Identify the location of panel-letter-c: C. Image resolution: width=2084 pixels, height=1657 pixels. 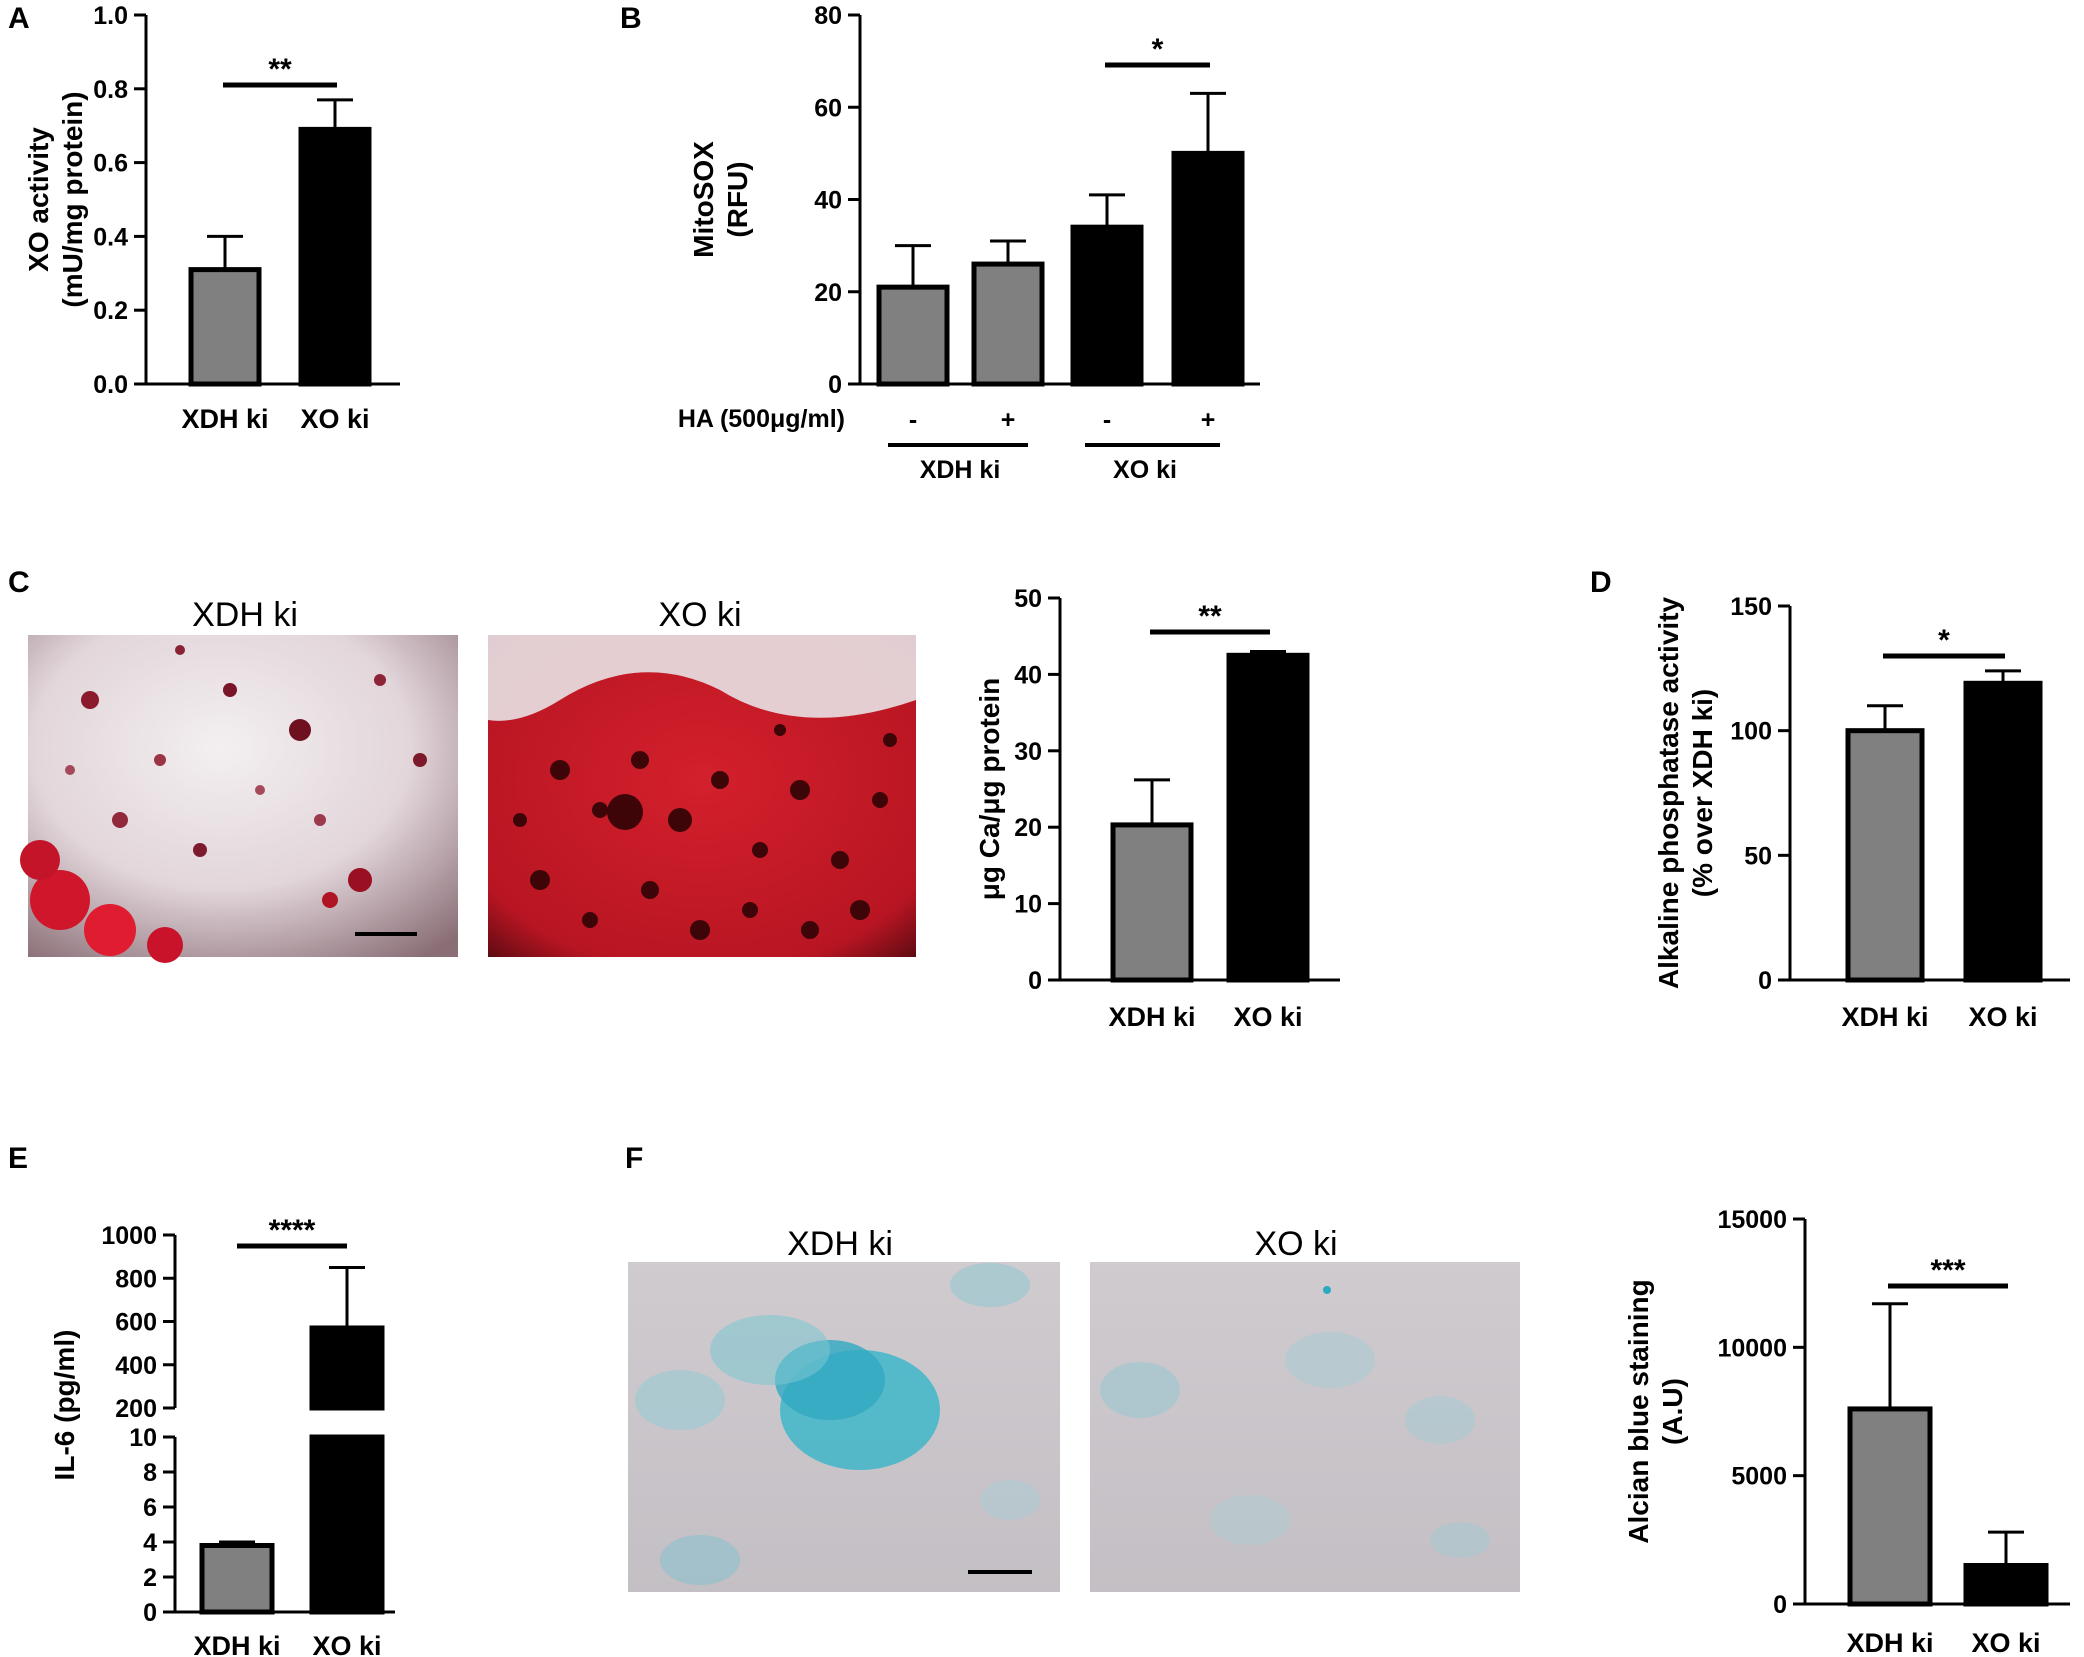
(19, 582).